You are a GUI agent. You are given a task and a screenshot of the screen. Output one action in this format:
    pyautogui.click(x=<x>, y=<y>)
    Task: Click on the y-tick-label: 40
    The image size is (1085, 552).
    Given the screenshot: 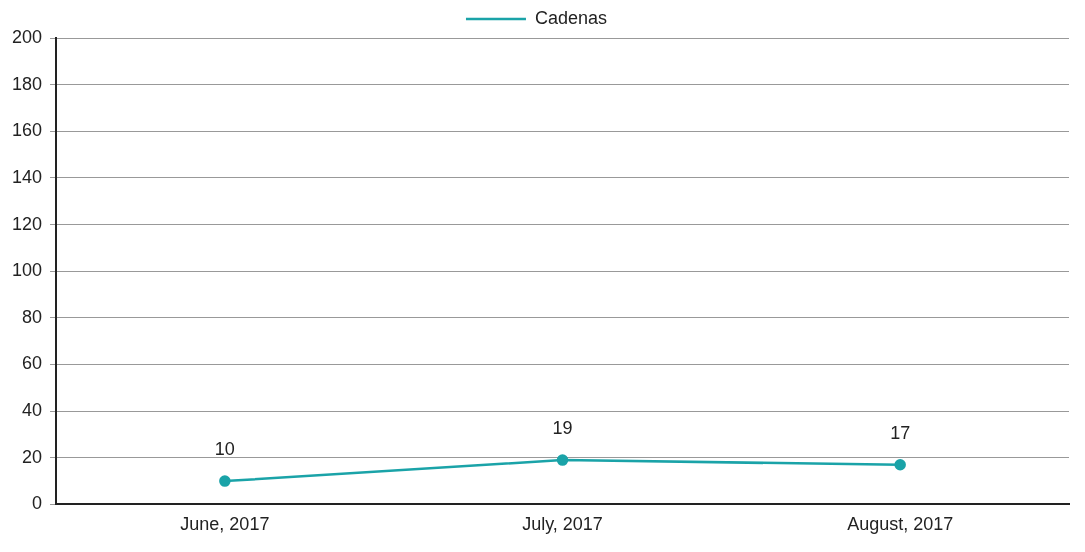 What is the action you would take?
    pyautogui.click(x=32, y=410)
    